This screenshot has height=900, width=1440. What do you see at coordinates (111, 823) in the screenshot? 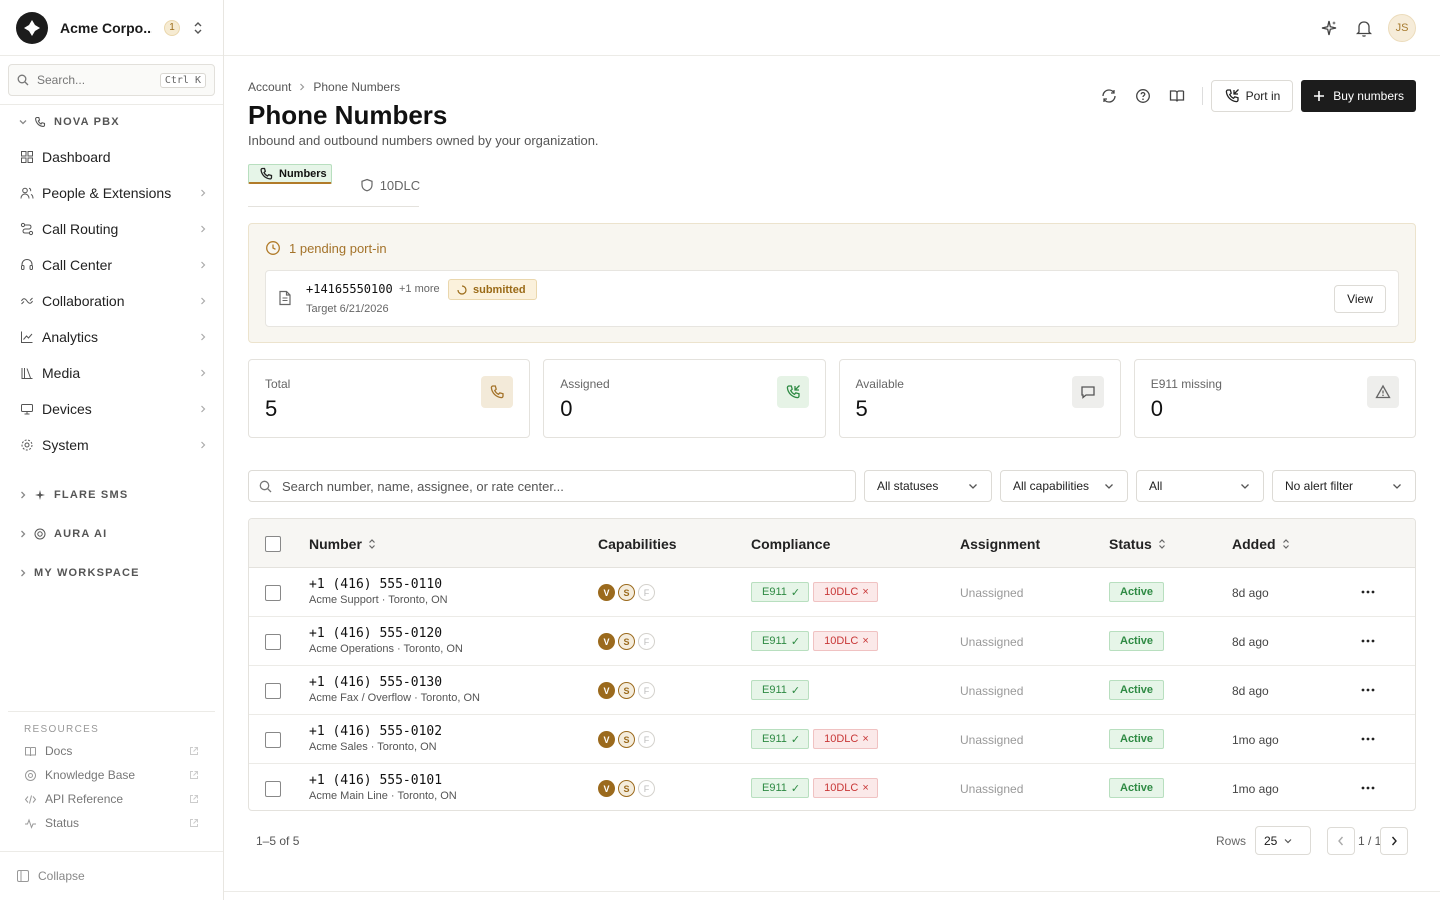
I see `resource-status: Status` at bounding box center [111, 823].